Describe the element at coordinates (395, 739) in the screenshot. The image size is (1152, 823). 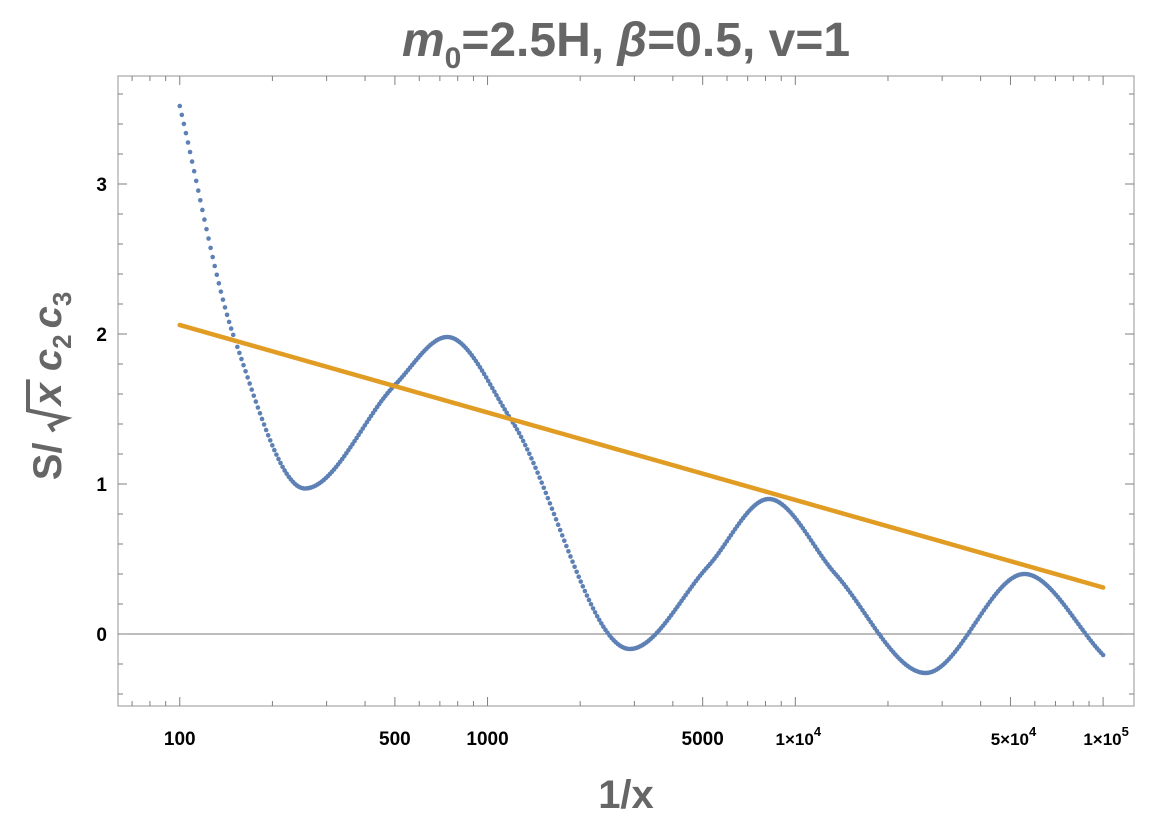
I see `x-tick-label: 500` at that location.